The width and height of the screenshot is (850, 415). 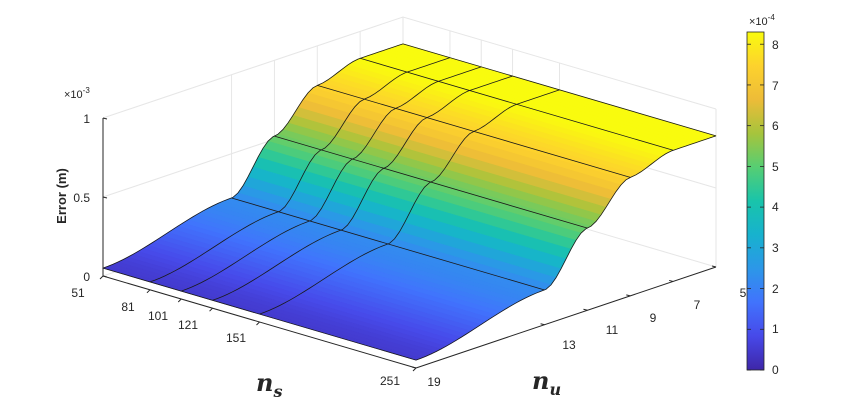 What do you see at coordinates (86, 119) in the screenshot?
I see `z-tick-label: 1` at bounding box center [86, 119].